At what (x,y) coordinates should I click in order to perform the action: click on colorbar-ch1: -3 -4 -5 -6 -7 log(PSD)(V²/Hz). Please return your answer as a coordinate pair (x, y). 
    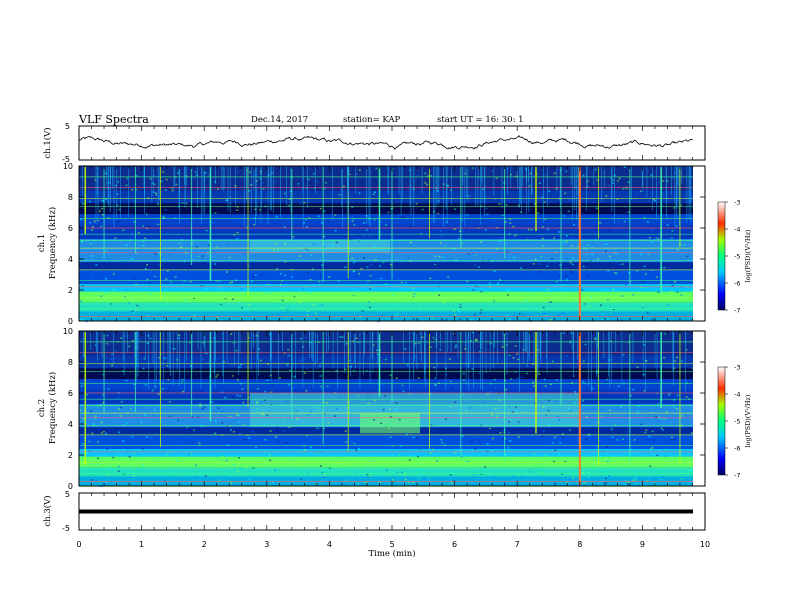
    Looking at the image, I should click on (734, 257).